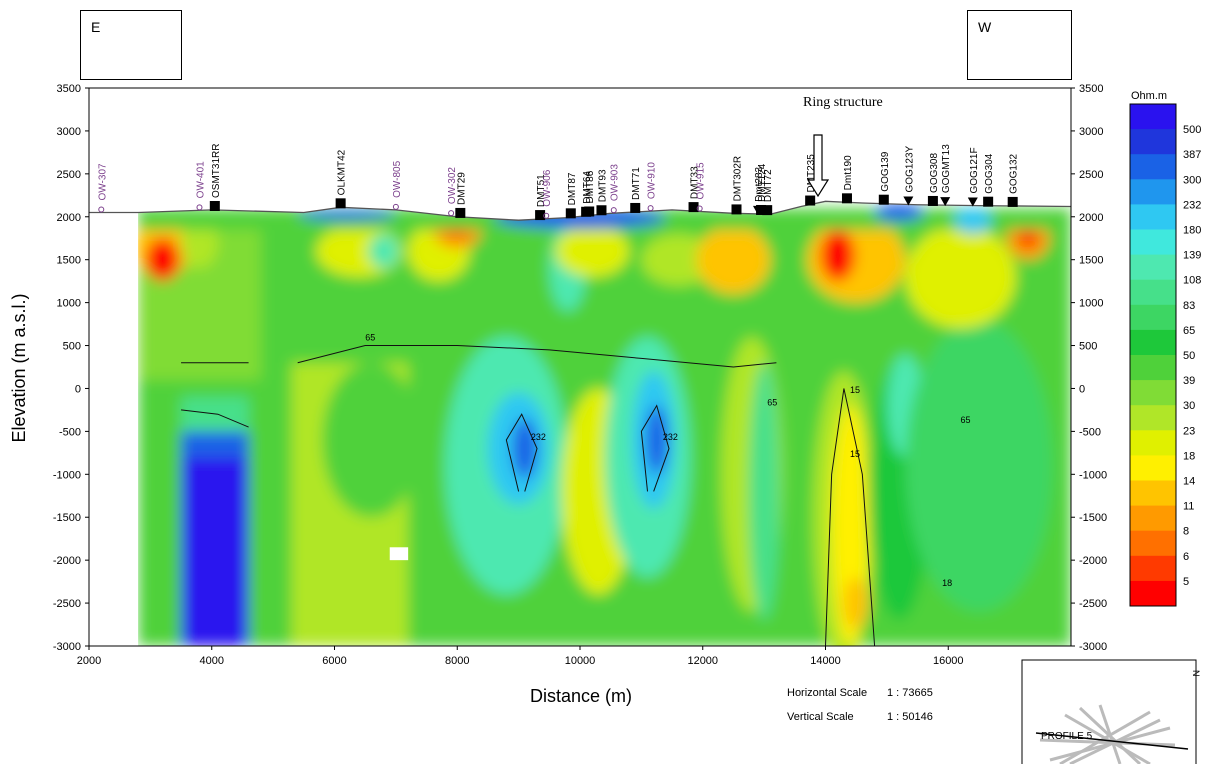  Describe the element at coordinates (910, 717) in the screenshot. I see `vertical-scale-value: 1 : 50146` at that location.